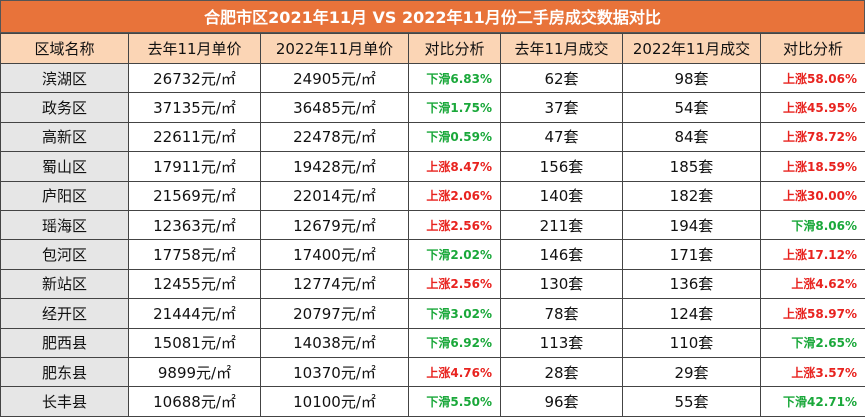  What do you see at coordinates (335, 49) in the screenshot?
I see `column-header: 2022年11月单价` at bounding box center [335, 49].